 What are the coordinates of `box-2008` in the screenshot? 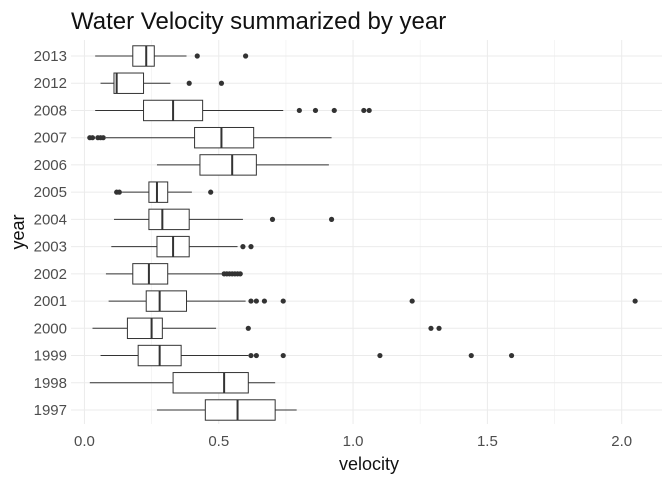 It's located at (233, 110).